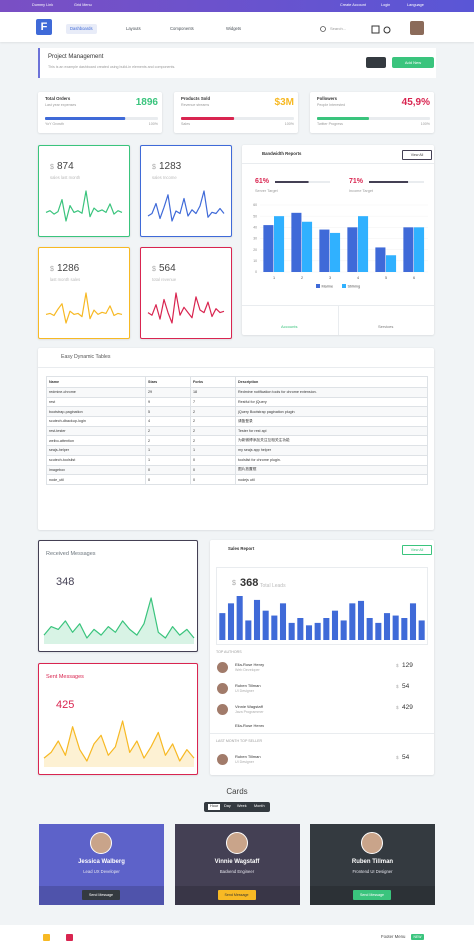 Image resolution: width=474 pixels, height=949 pixels. What do you see at coordinates (241, 548) in the screenshot?
I see `card-title: Sales Report` at bounding box center [241, 548].